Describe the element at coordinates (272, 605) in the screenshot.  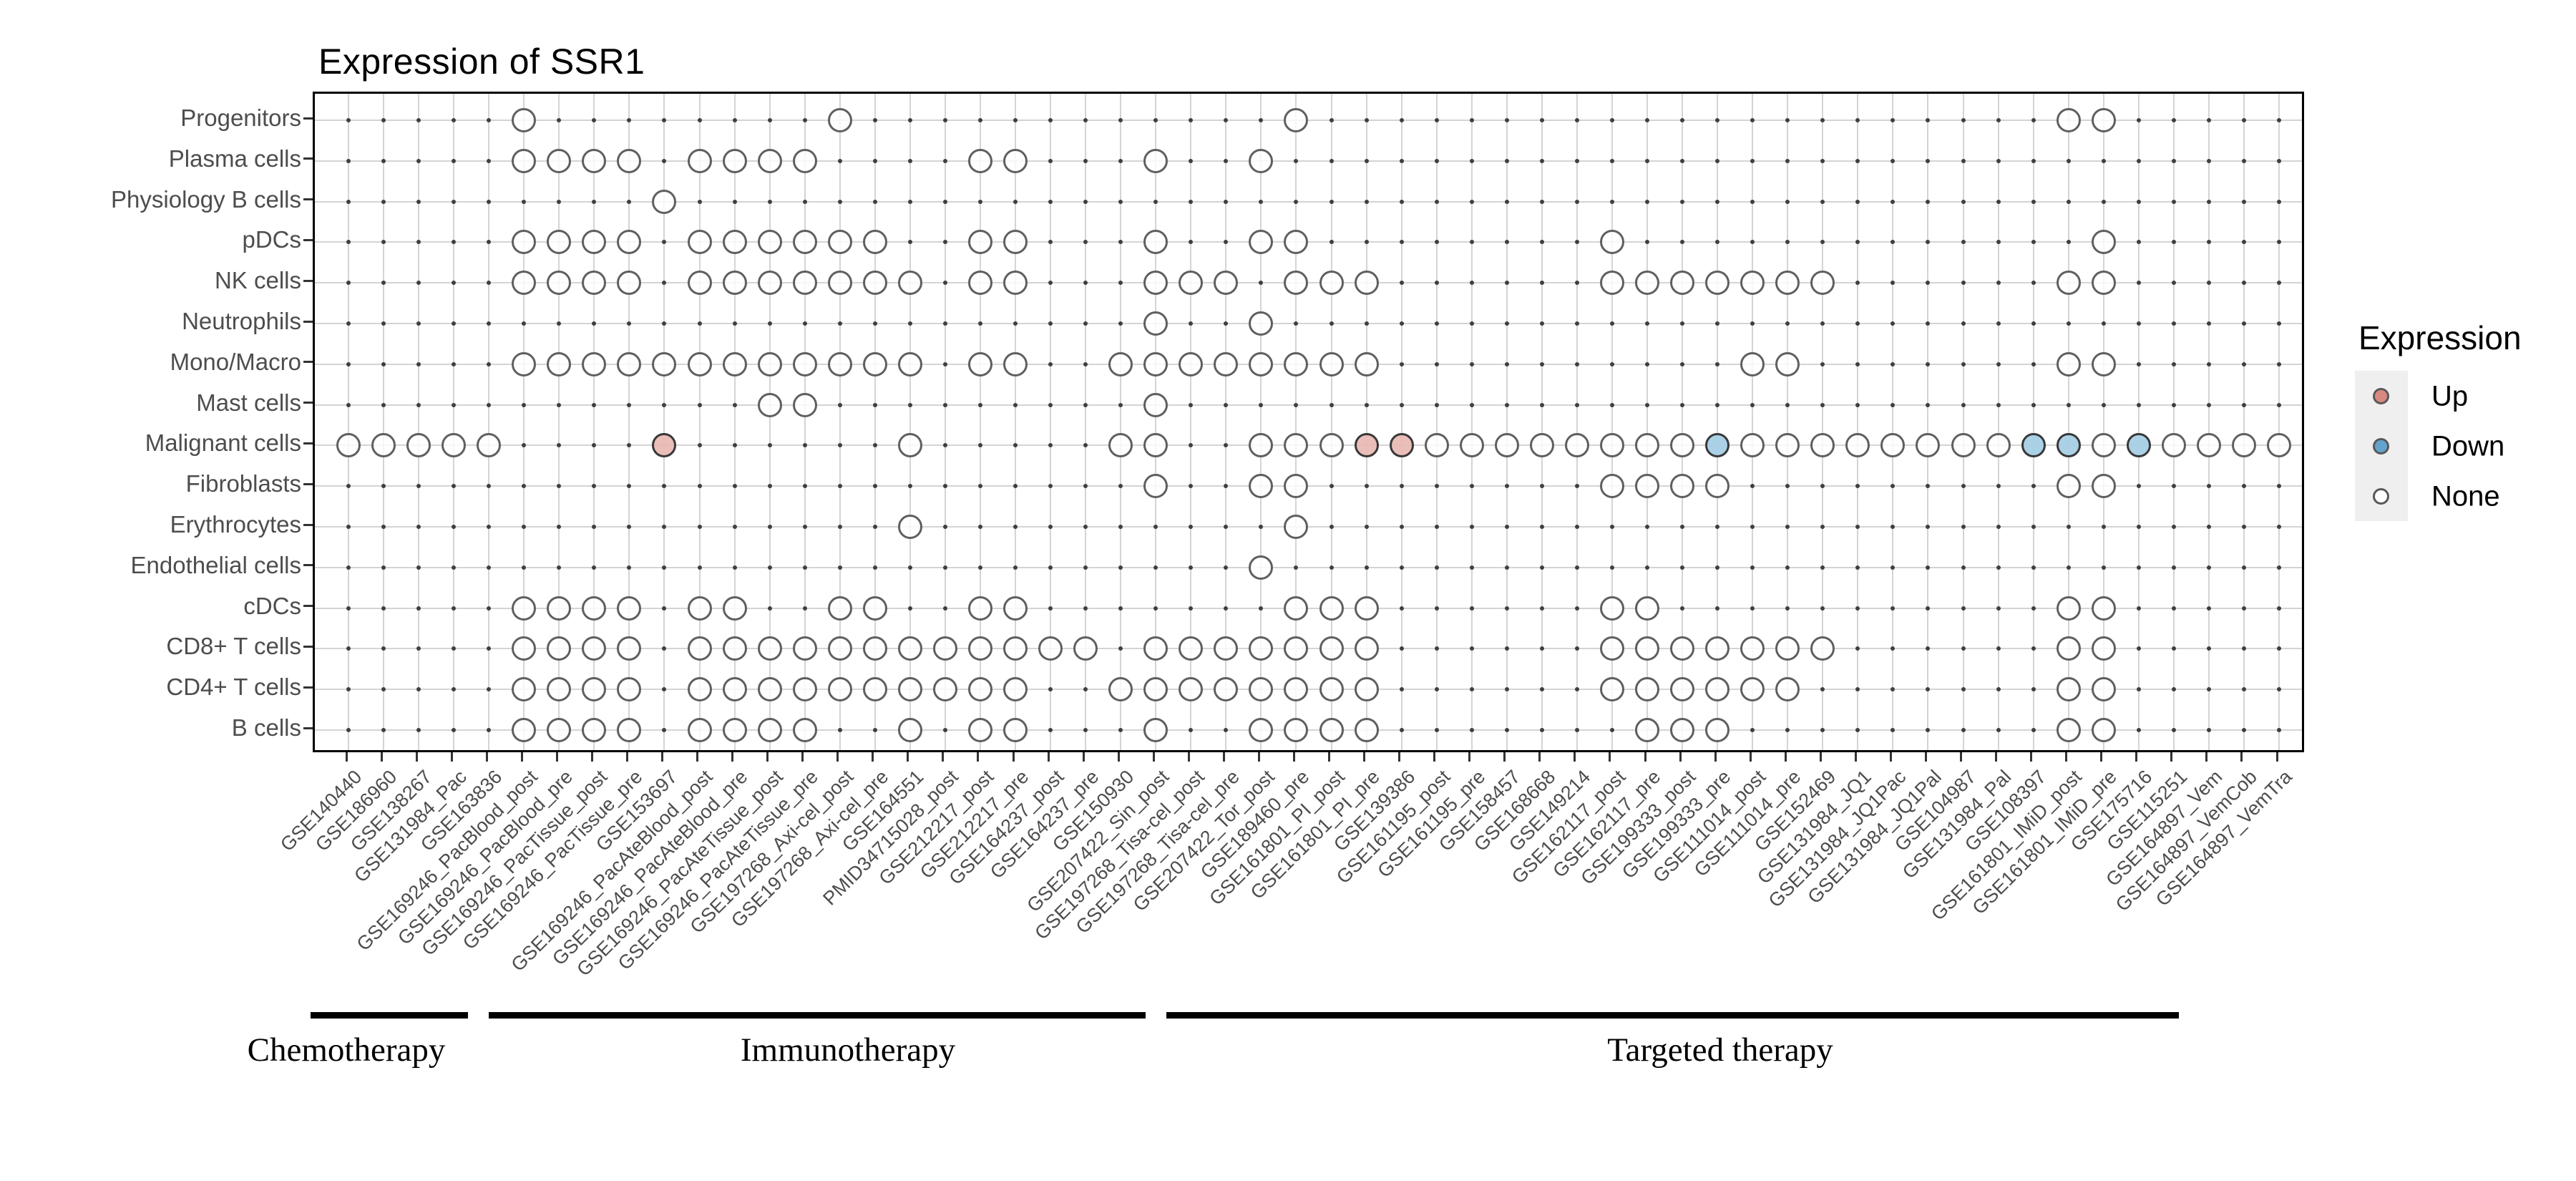
I see `row-label: cDCs` at that location.